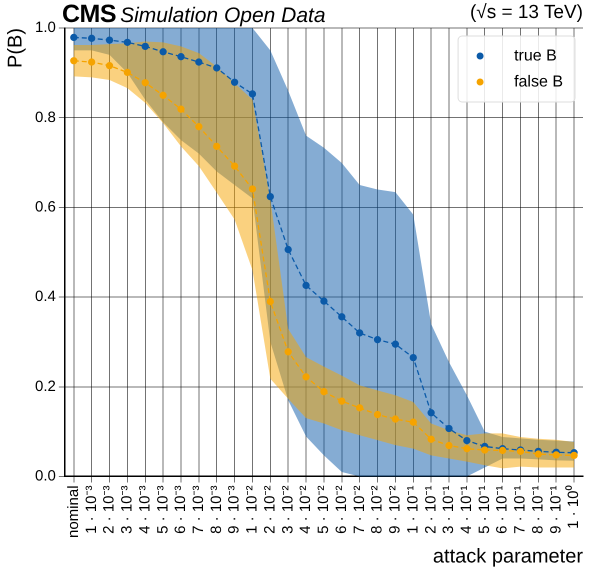 The width and height of the screenshot is (605, 573). I want to click on x-tick-label: 5 · 10⁻³, so click(163, 509).